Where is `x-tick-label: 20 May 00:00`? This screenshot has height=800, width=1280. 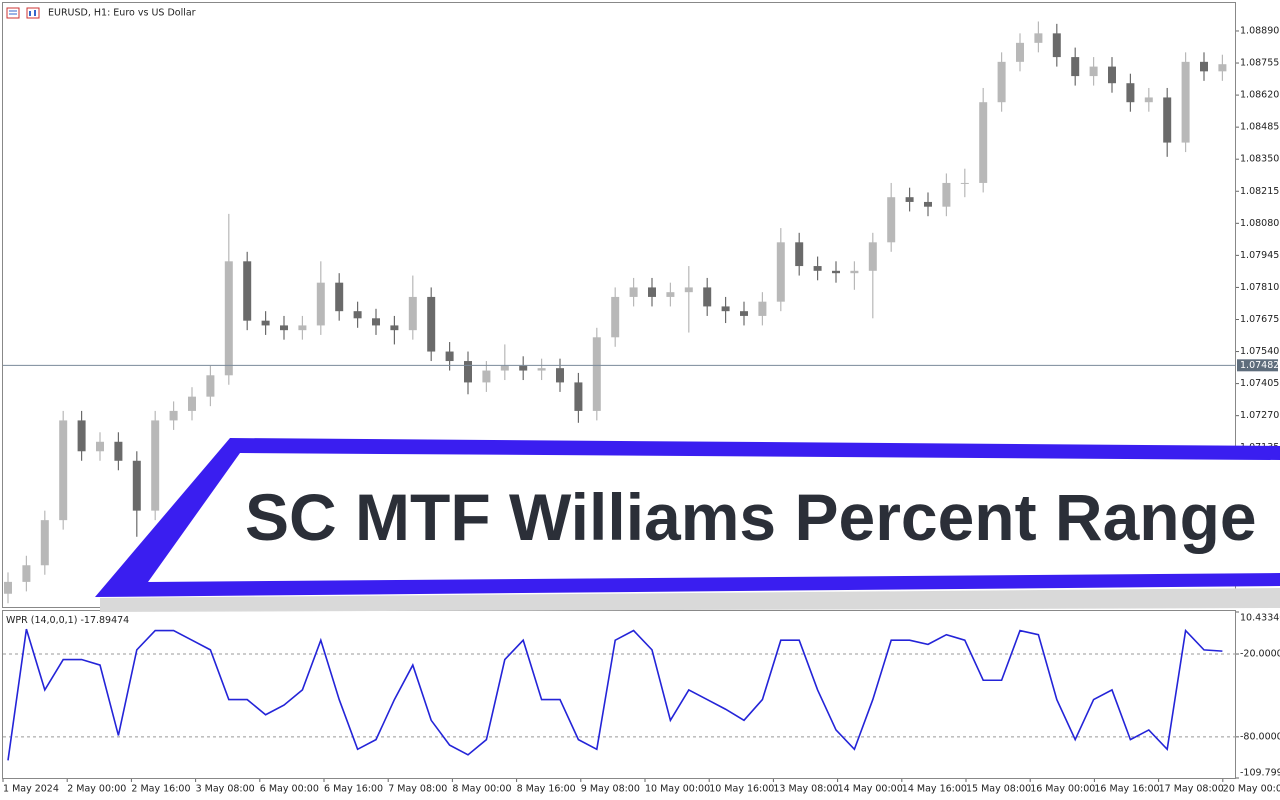
x-tick-label: 20 May 00:00 is located at coordinates (1251, 789).